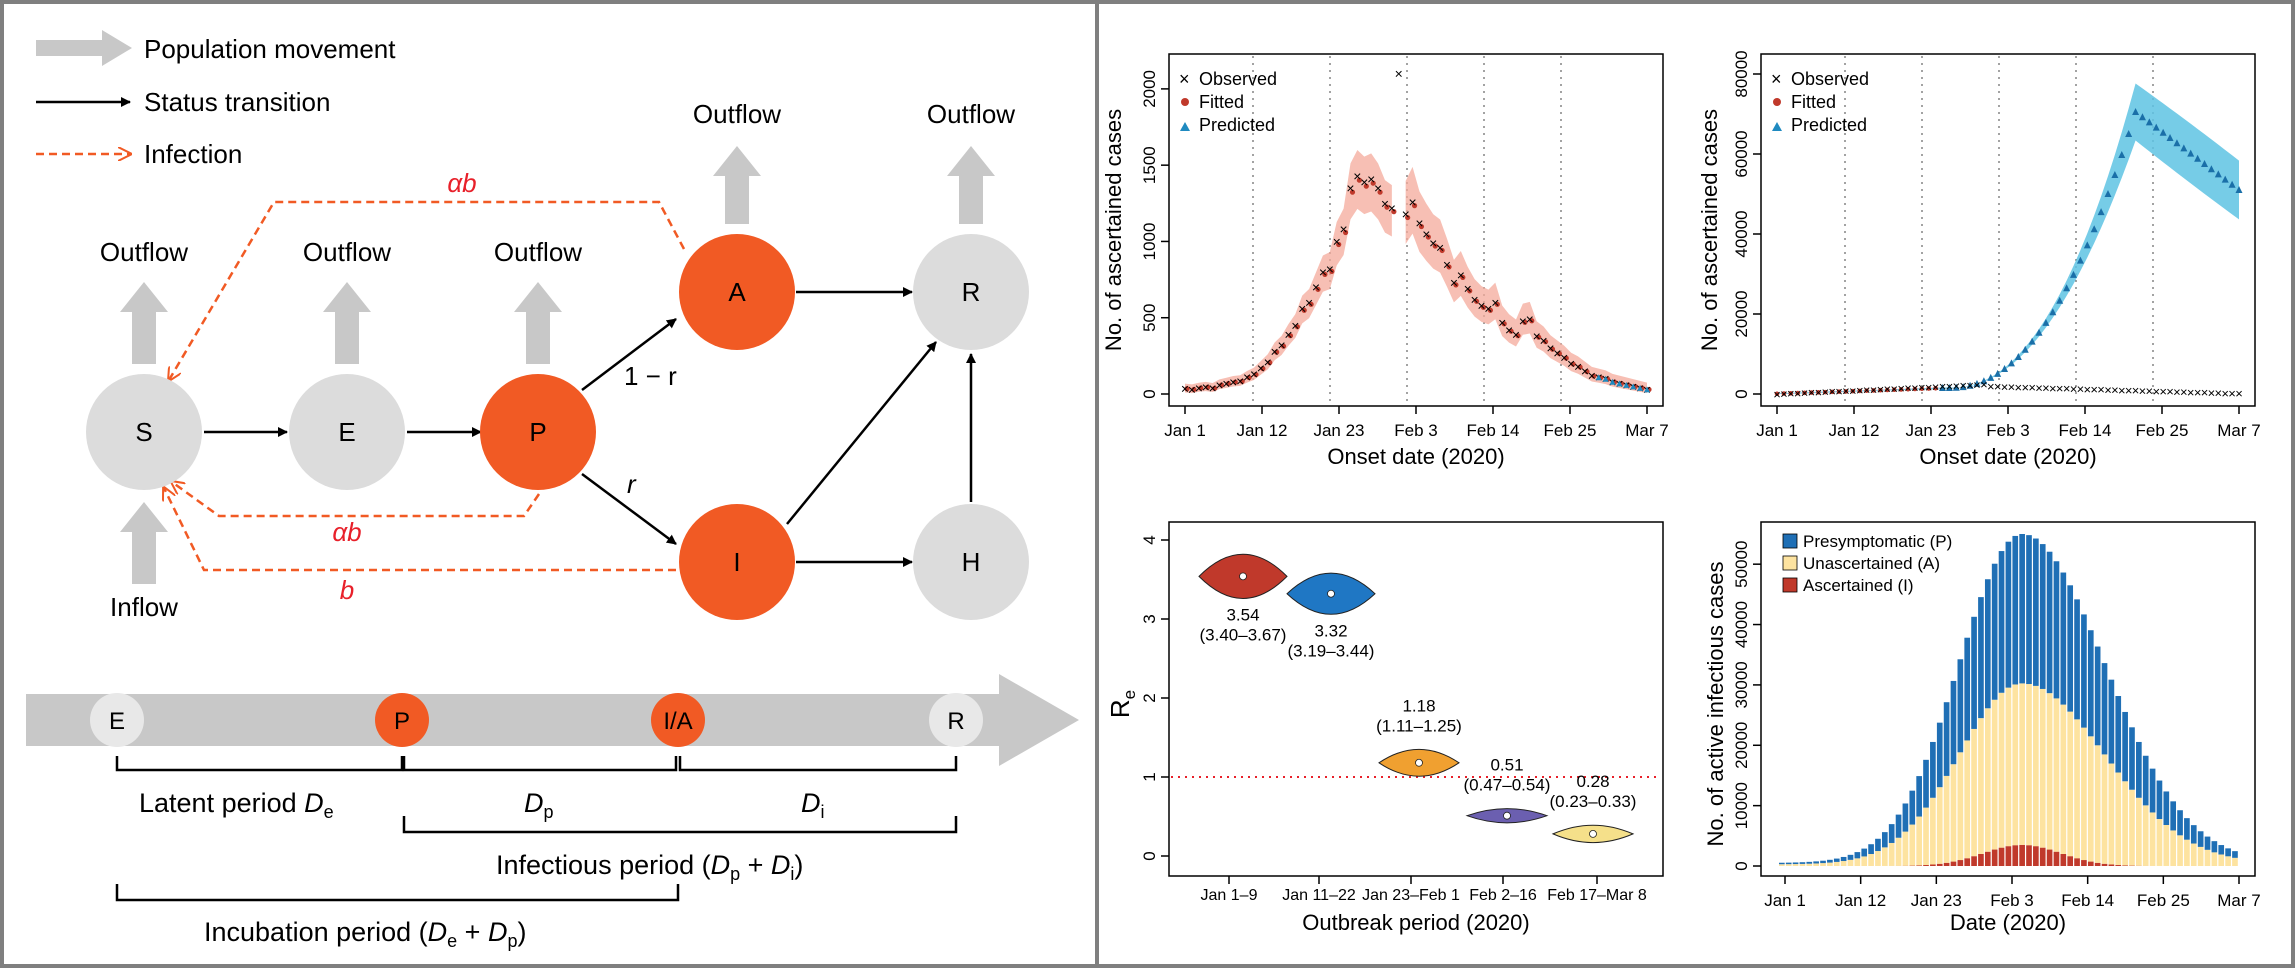 The image size is (2295, 969). I want to click on chart1-xtick-label: Feb 3, so click(1415, 430).